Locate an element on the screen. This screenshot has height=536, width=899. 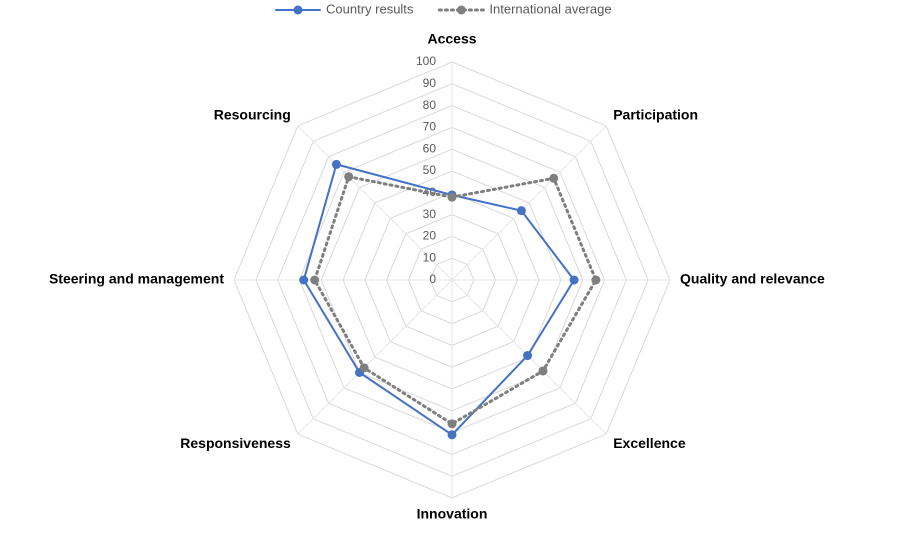
category-label: Access is located at coordinates (451, 39).